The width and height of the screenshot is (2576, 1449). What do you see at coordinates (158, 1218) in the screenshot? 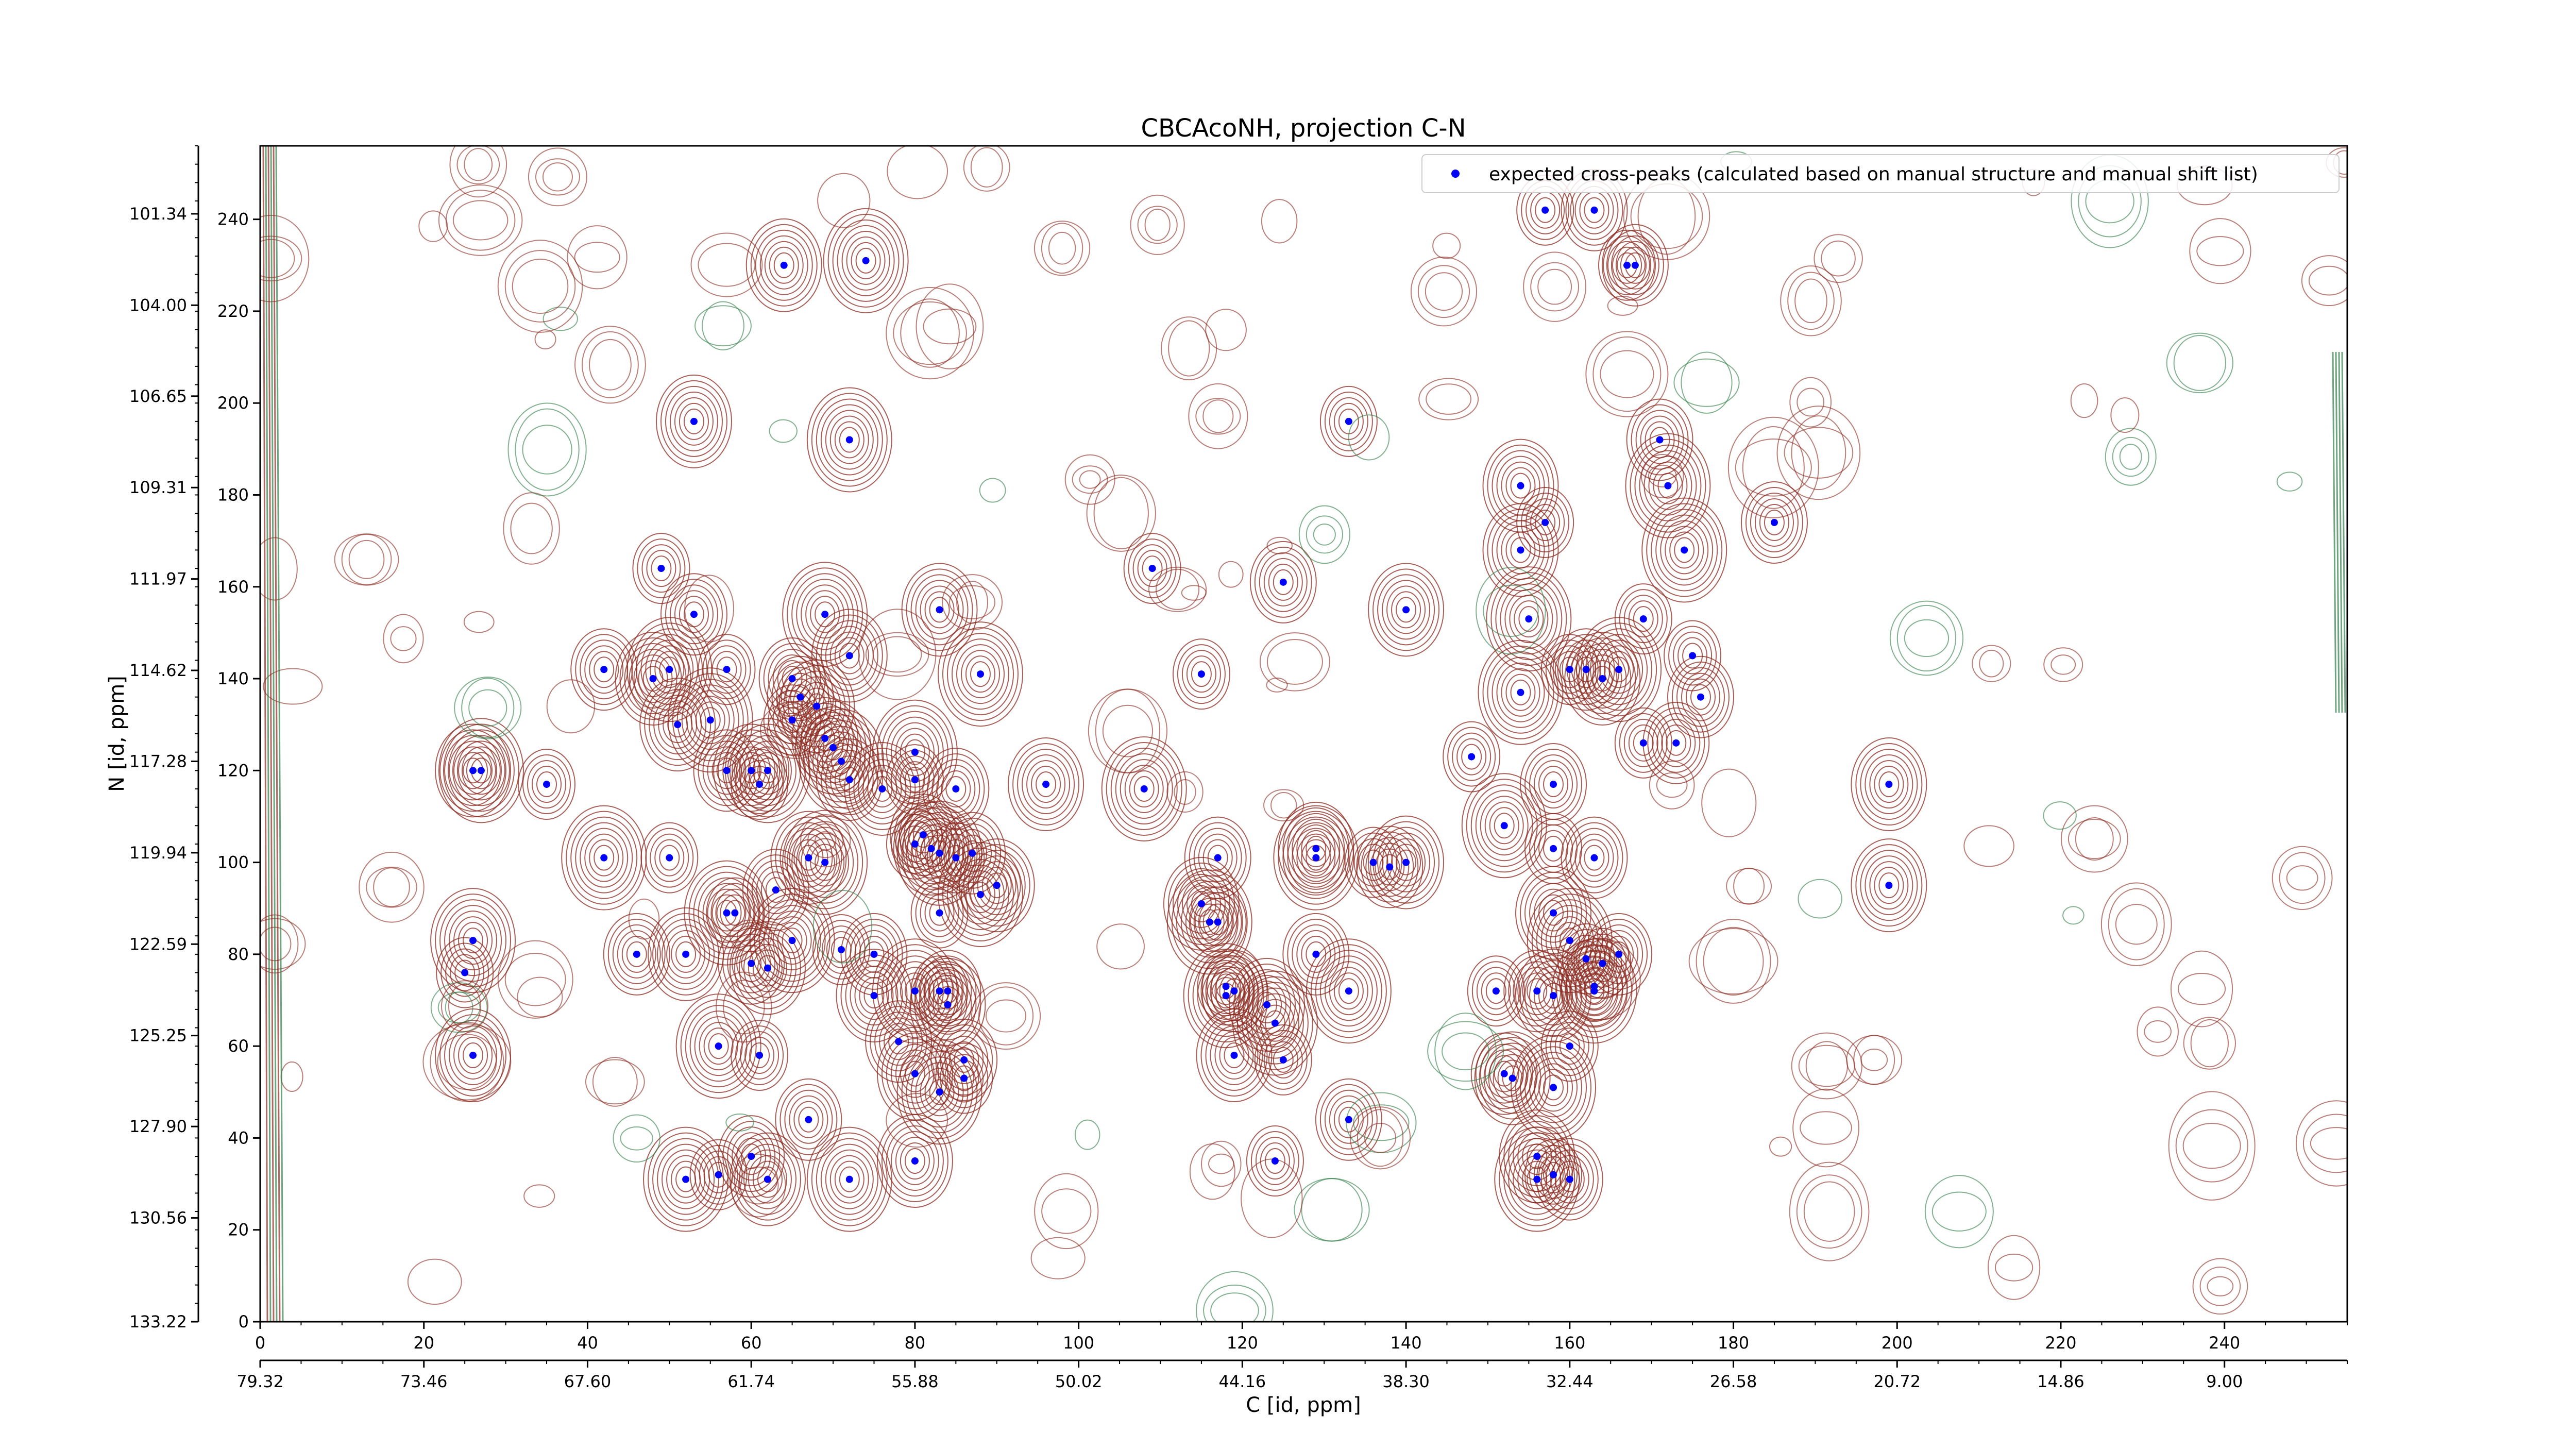
I see `y-ppm-tick-label: 130.56` at bounding box center [158, 1218].